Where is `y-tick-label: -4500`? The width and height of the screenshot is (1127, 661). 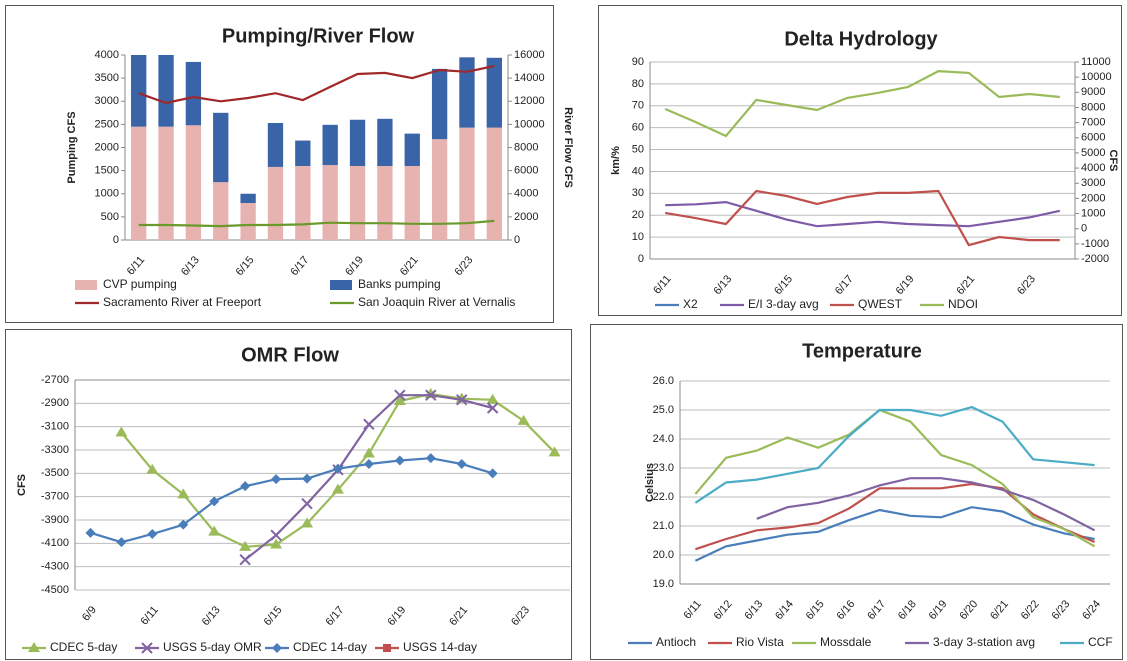
y-tick-label: -4500 is located at coordinates (55, 590).